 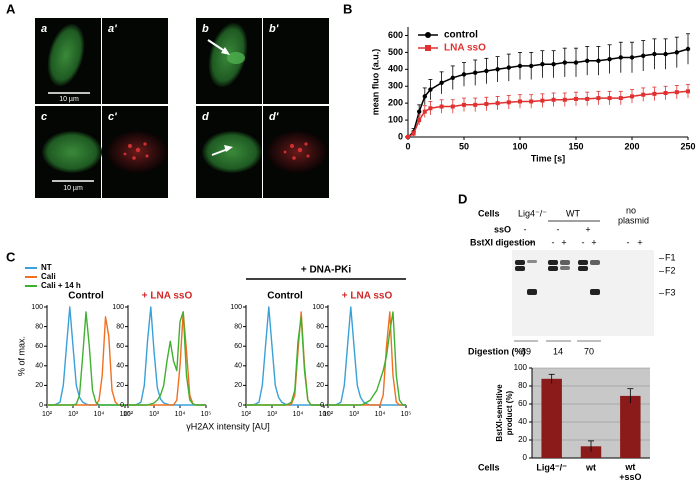 I want to click on image-label: d', so click(x=274, y=117).